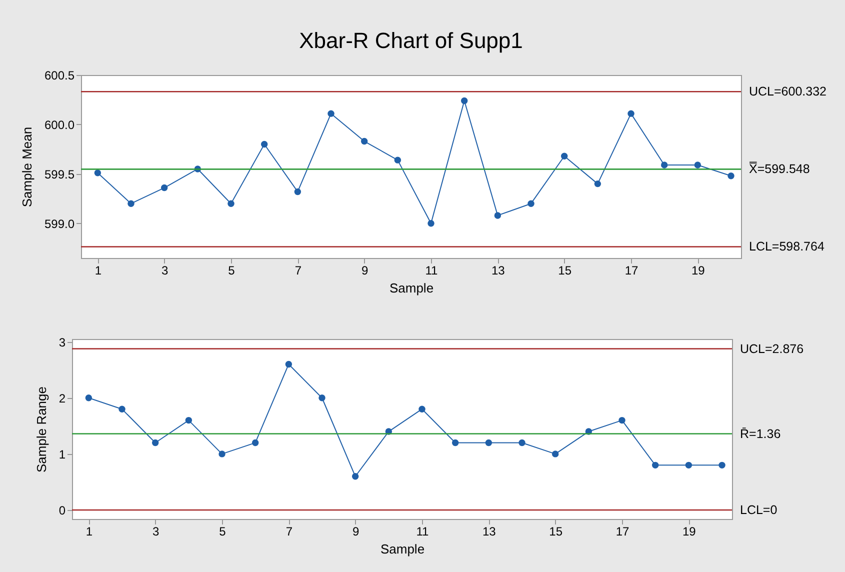  Describe the element at coordinates (59, 75) in the screenshot. I see `y-tick-label: 600.5` at that location.